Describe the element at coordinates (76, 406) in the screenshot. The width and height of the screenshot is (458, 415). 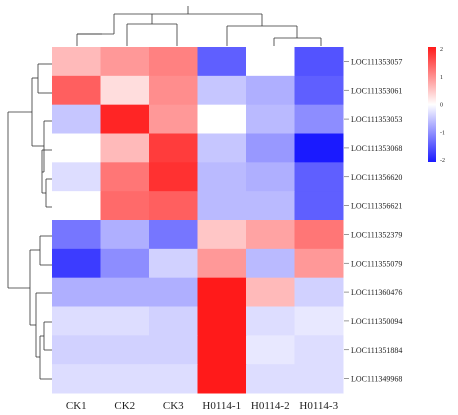
I see `column-label: CK1` at that location.